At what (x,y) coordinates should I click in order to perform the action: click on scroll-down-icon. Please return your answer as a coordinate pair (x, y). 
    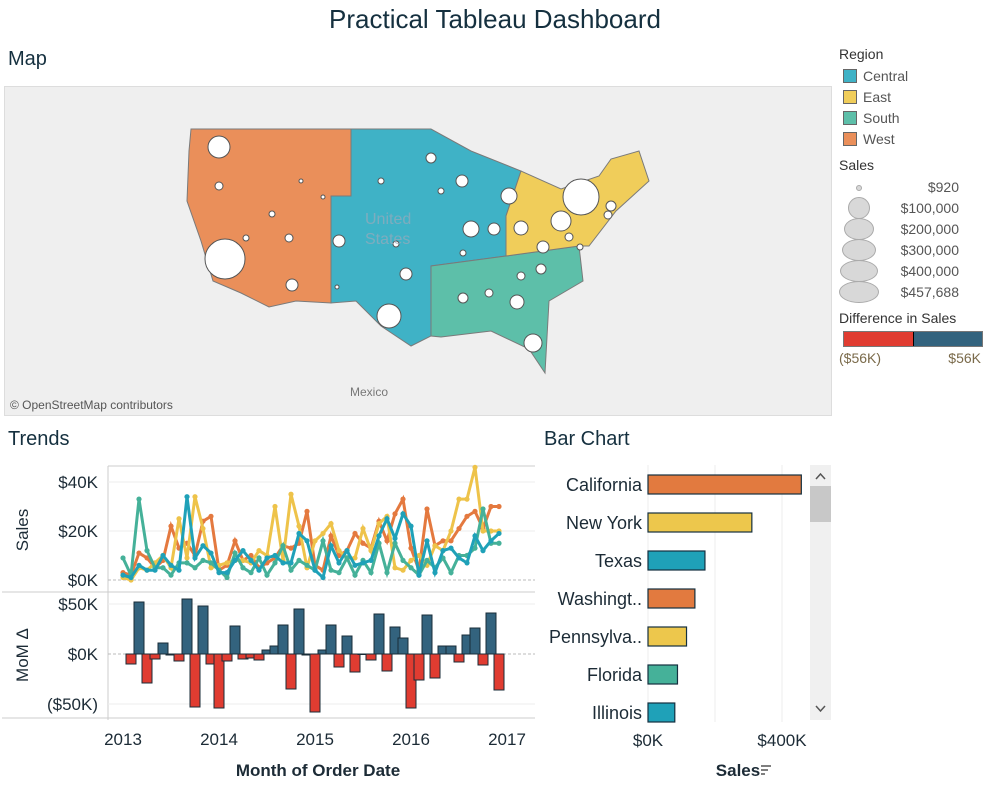
    Looking at the image, I should click on (820, 709).